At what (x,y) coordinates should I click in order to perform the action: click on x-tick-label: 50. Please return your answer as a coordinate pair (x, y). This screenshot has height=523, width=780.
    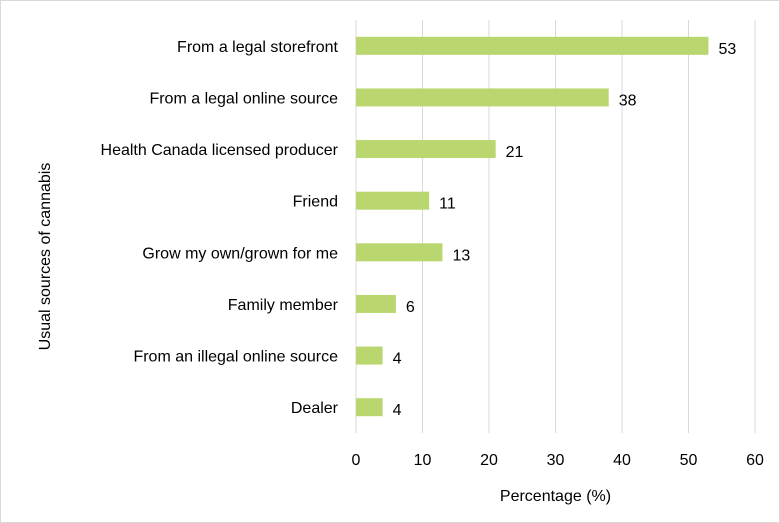
    Looking at the image, I should click on (689, 460).